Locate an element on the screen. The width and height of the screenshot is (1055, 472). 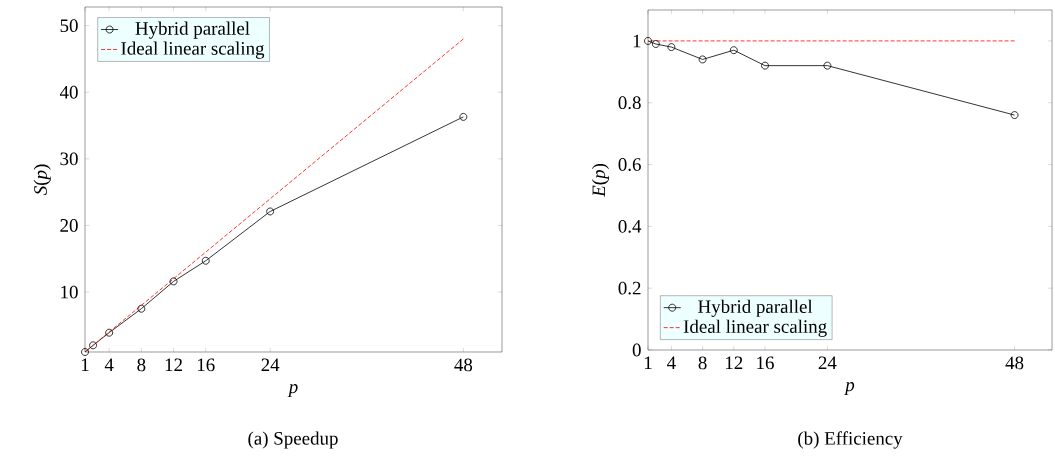
y-tick-label: 0.6 is located at coordinates (629, 164).